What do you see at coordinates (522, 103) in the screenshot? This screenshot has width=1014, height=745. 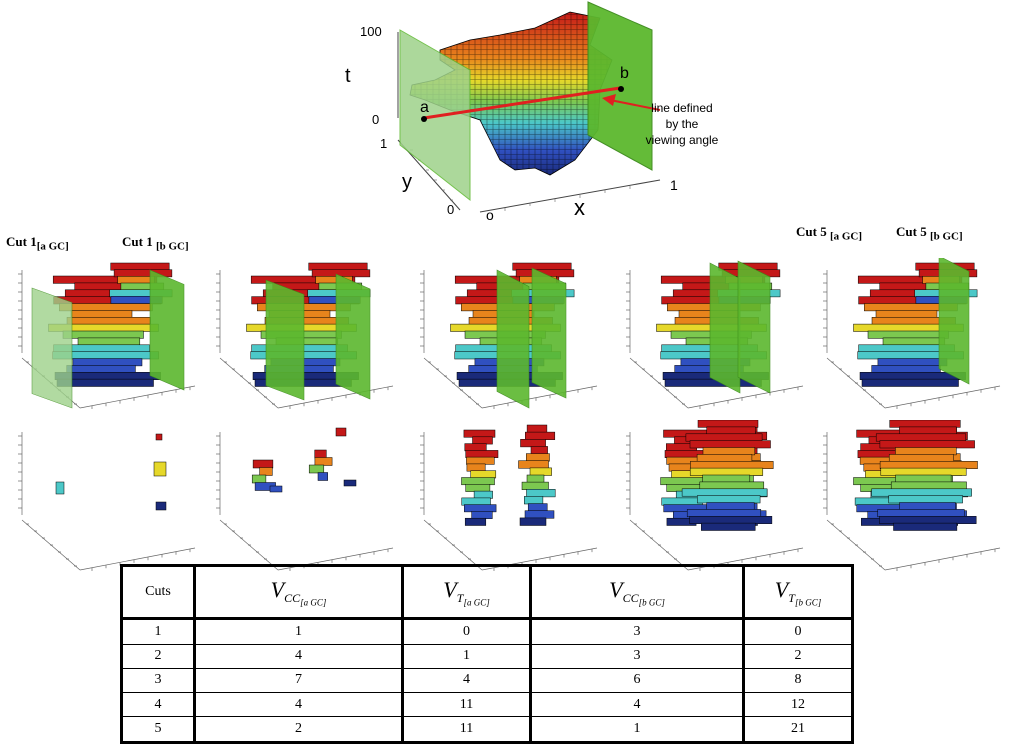 I see `viewing-line` at bounding box center [522, 103].